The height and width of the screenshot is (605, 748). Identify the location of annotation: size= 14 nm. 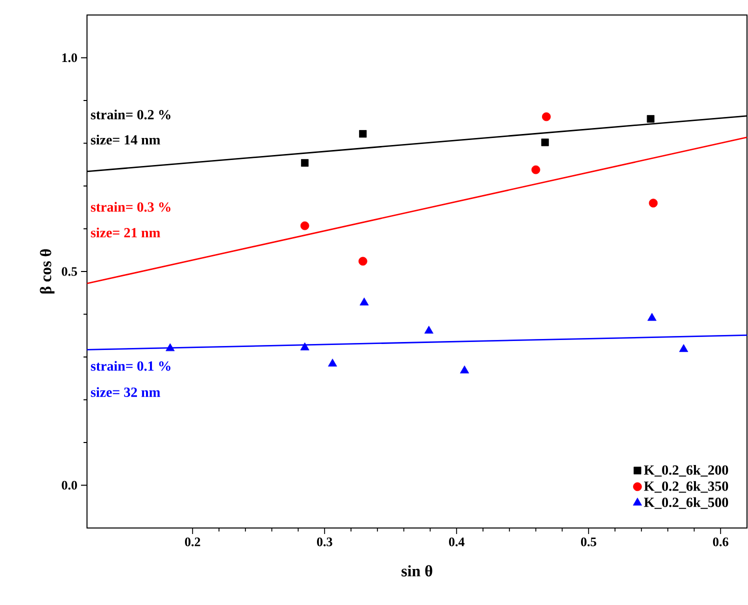
(125, 139).